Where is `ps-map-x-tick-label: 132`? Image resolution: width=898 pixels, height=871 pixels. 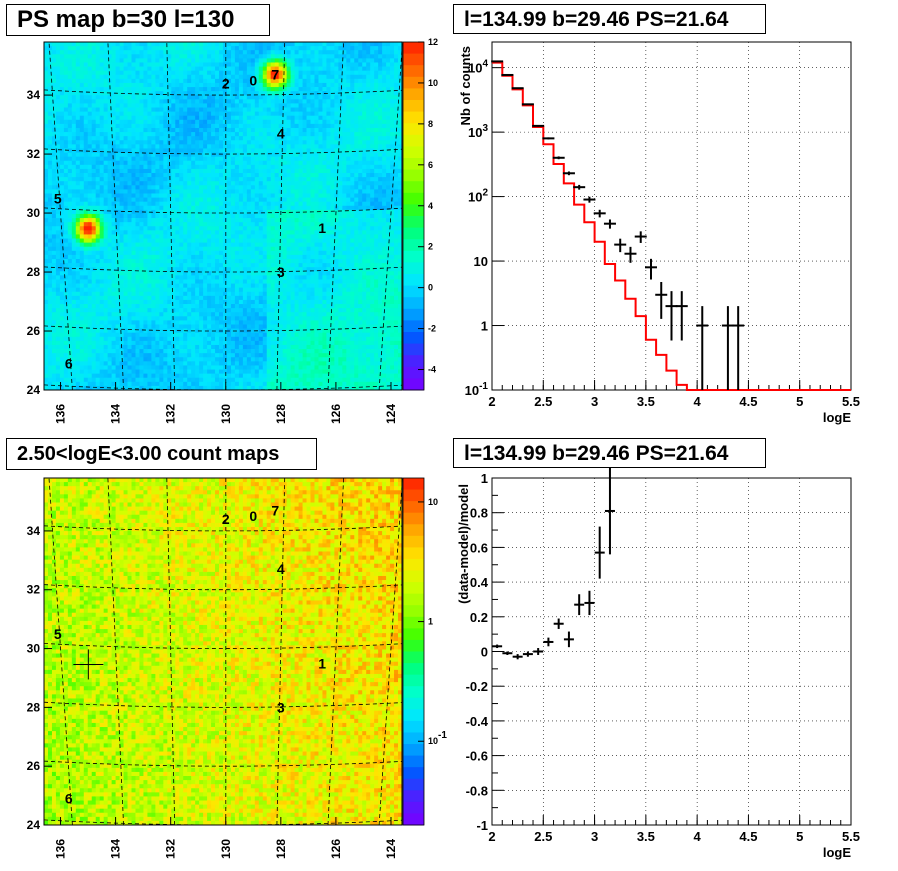
ps-map-x-tick-label: 132 is located at coordinates (171, 414).